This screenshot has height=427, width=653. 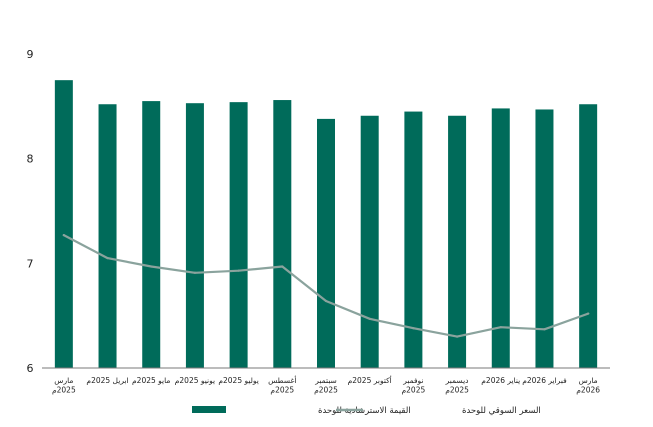 I want to click on x-tick-label: يونيو 2025م, so click(x=195, y=380).